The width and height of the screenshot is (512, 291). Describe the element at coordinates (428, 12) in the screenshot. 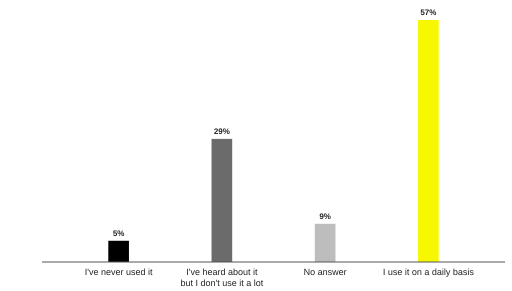

I see `data-label: 57%` at that location.